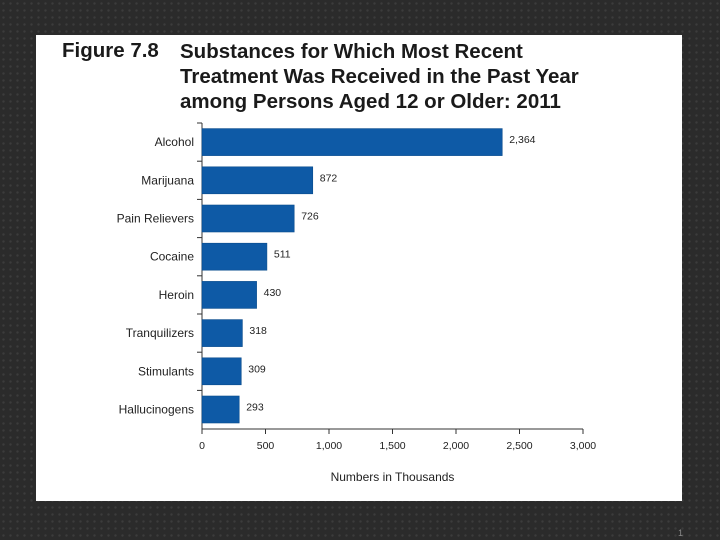  I want to click on figure-label: Figure 7.8, so click(110, 50).